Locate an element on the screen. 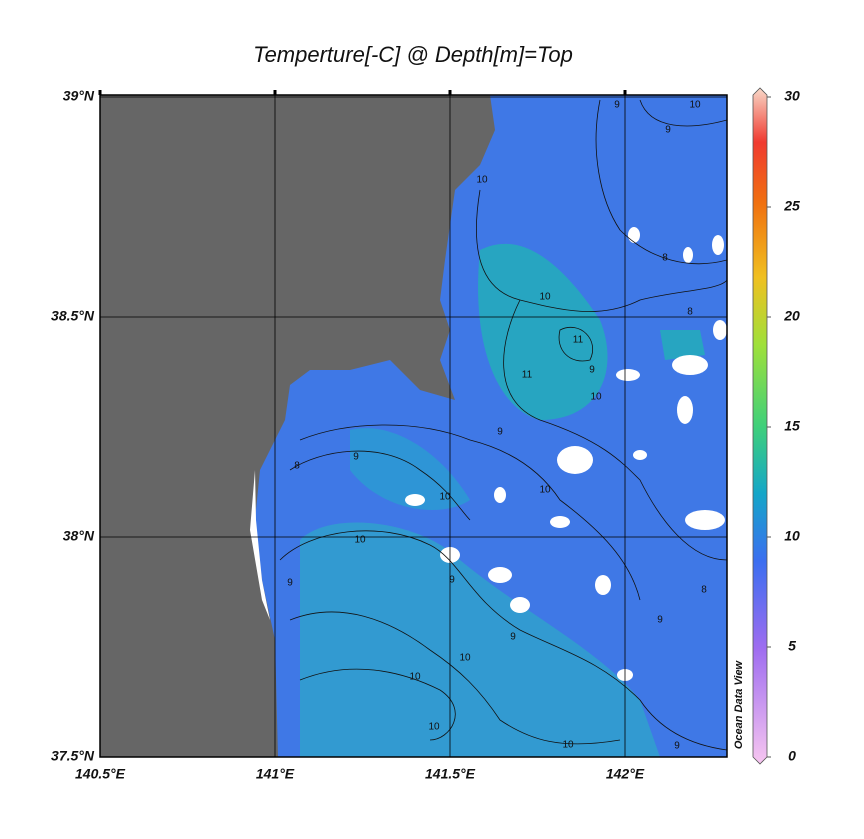 The image size is (864, 839). colorbar-tick-label: 15 is located at coordinates (792, 426).